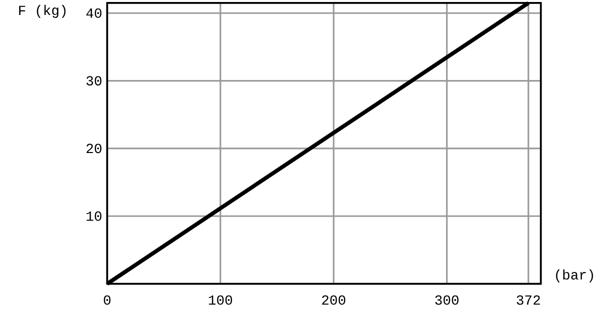  What do you see at coordinates (42, 11) in the screenshot?
I see `y-axis-title: F (kg)` at bounding box center [42, 11].